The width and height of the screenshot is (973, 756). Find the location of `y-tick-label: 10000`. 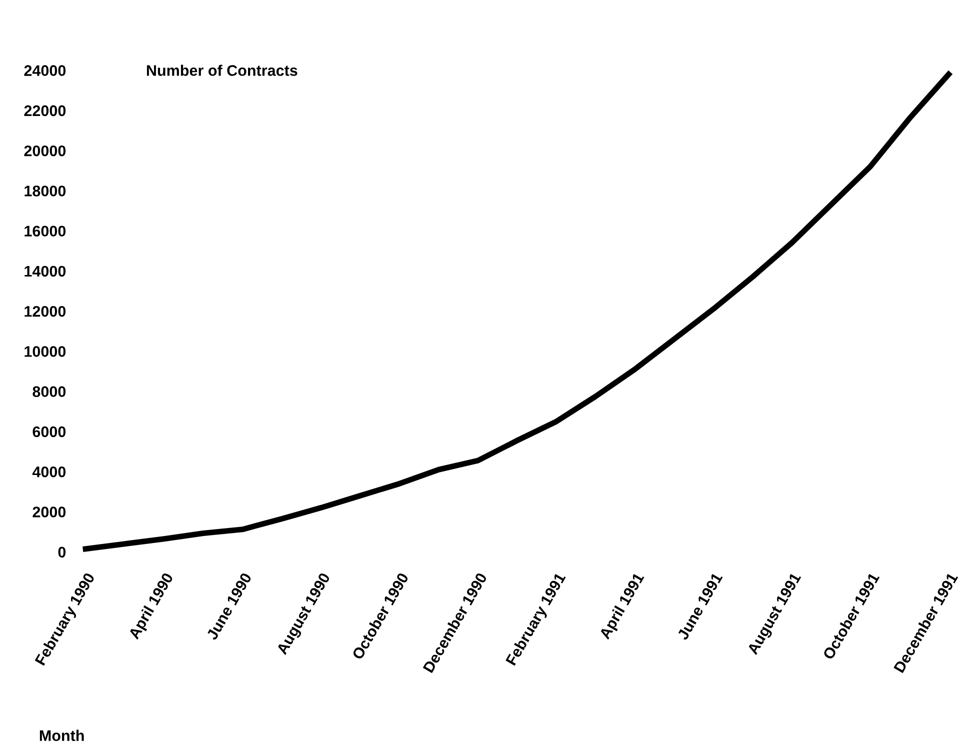

y-tick-label: 10000 is located at coordinates (45, 351).